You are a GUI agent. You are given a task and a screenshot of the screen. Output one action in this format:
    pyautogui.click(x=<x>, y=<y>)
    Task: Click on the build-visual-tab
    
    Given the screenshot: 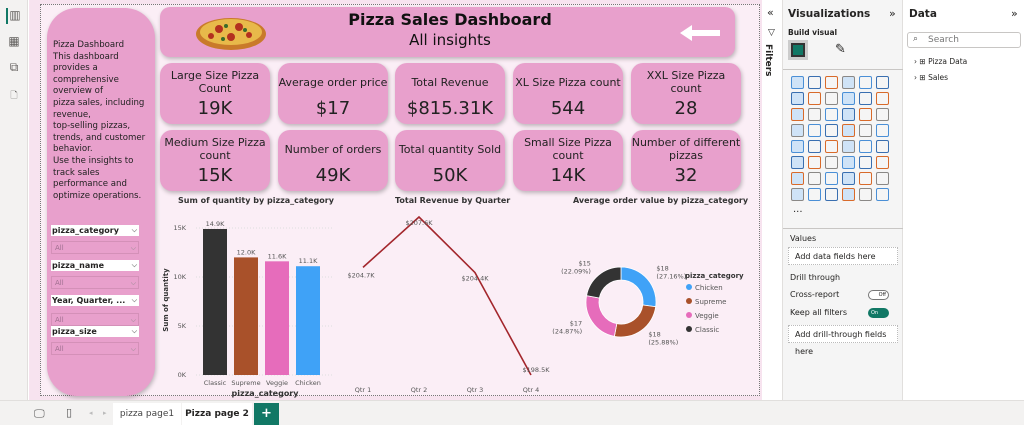 What is the action you would take?
    pyautogui.click(x=798, y=50)
    